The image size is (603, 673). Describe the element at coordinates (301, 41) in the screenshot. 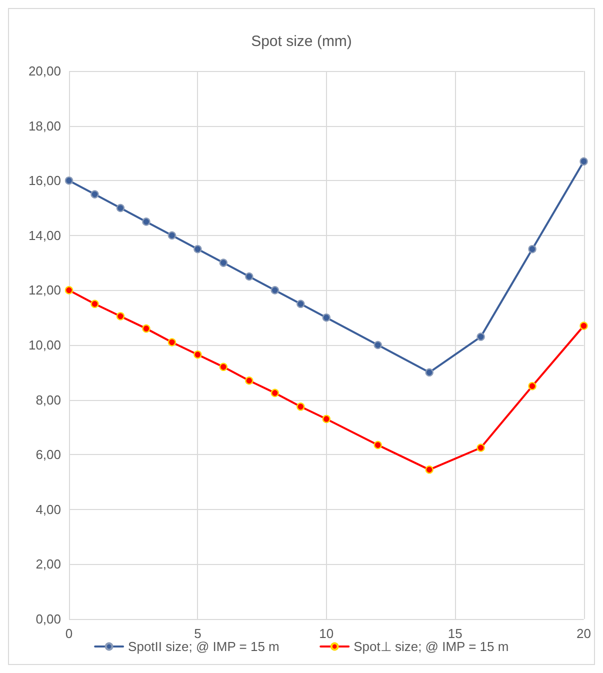

I see `chart-title: Spot size (mm)` at that location.